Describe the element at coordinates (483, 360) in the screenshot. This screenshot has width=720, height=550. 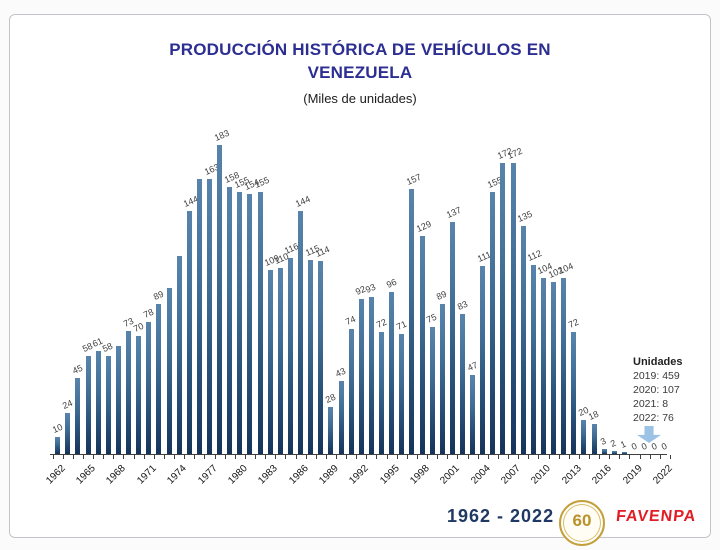
I see `bar-2004` at that location.